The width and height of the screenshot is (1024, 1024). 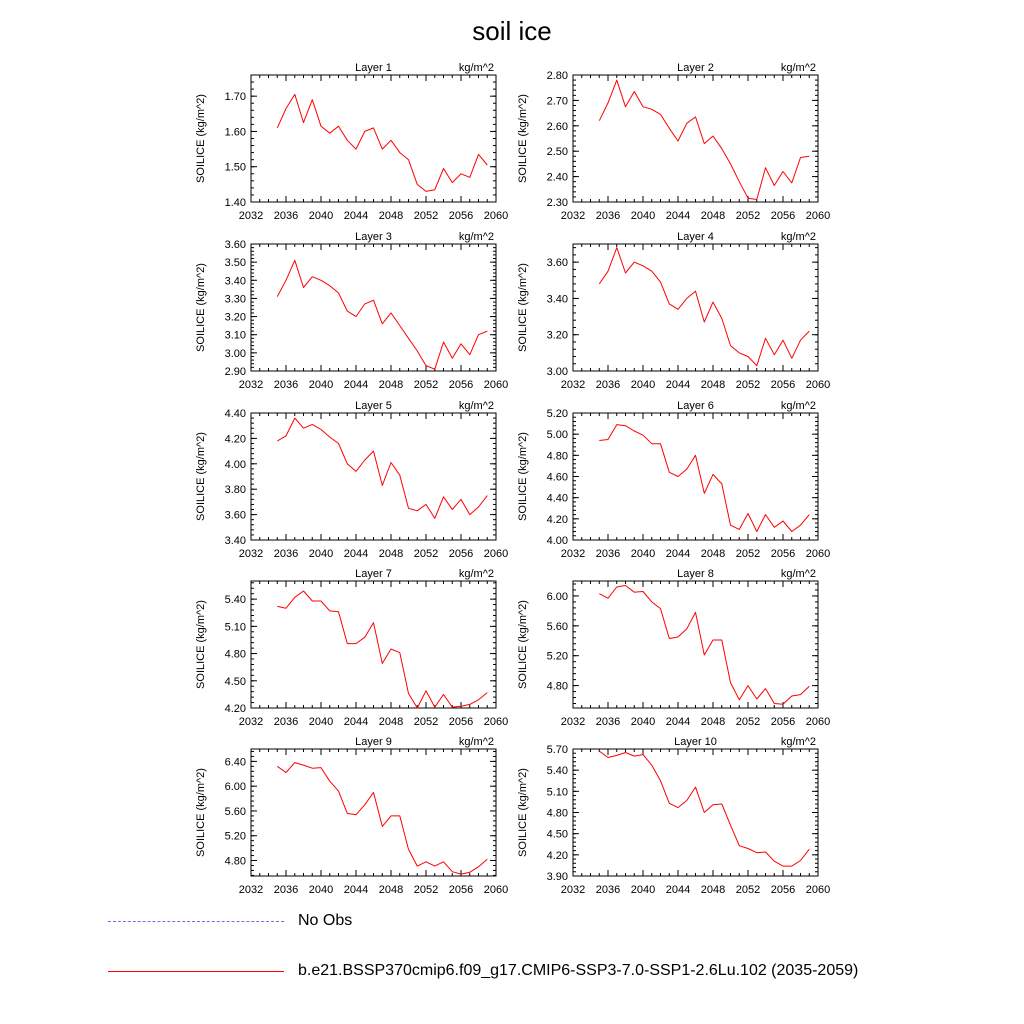 I want to click on legend-swatch-solid, so click(x=196, y=971).